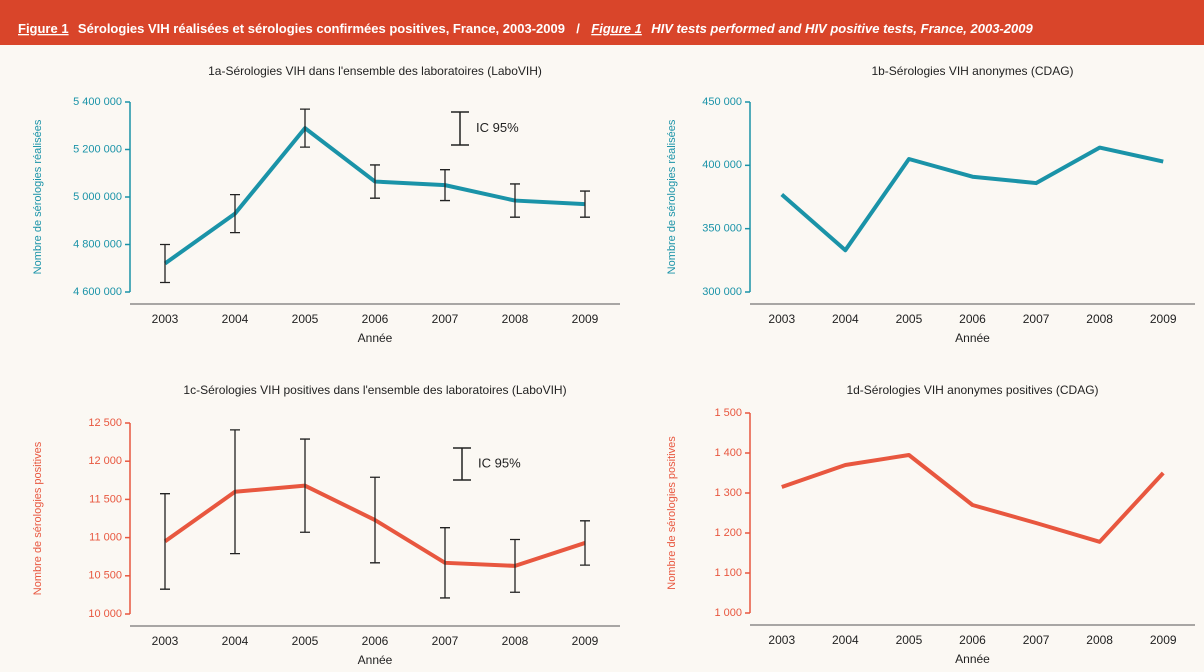 The image size is (1204, 672). Describe the element at coordinates (722, 165) in the screenshot. I see `y-tick-label: 400 000` at that location.